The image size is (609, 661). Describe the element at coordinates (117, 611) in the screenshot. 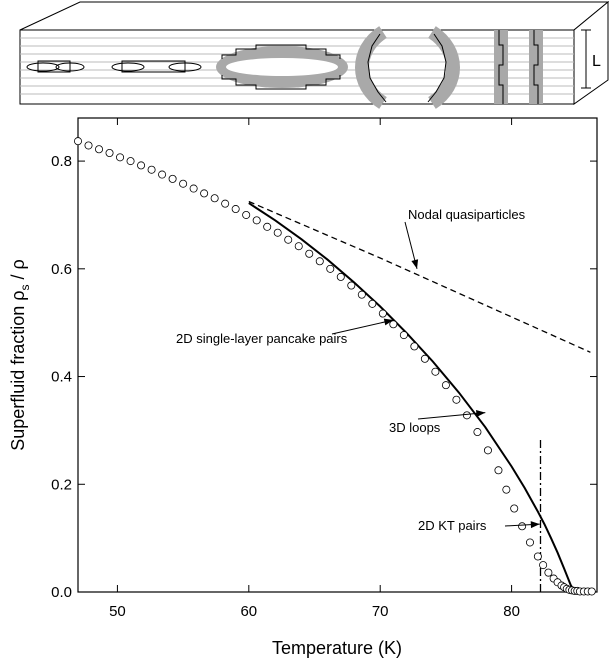

I see `x-tick-label: 50` at that location.